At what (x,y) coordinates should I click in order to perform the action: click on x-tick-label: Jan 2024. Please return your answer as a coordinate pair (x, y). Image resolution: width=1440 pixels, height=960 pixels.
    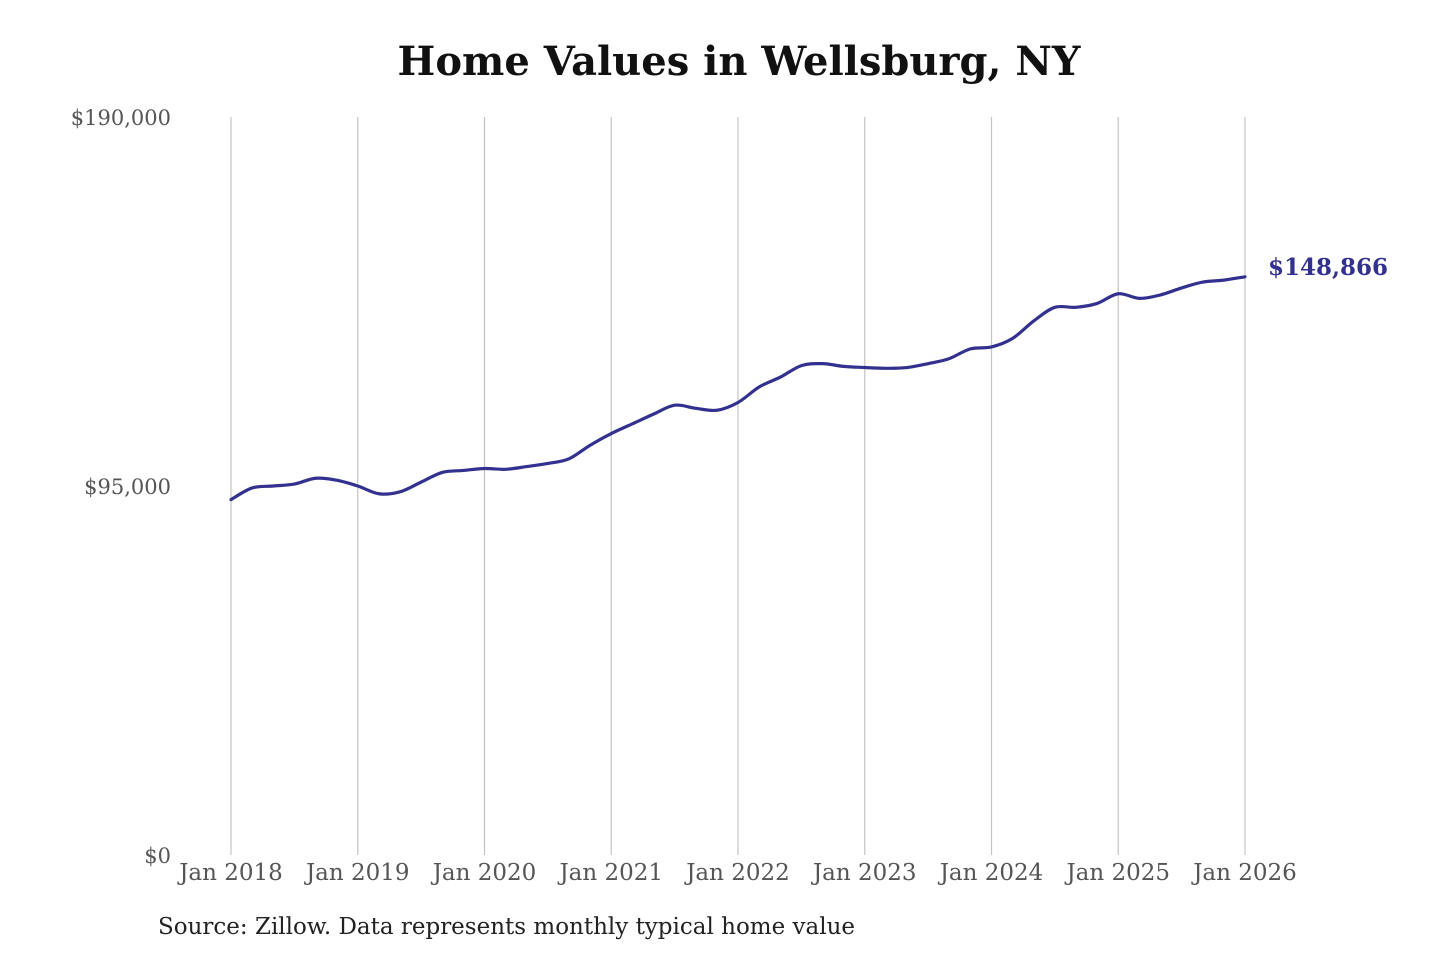
    Looking at the image, I should click on (991, 873).